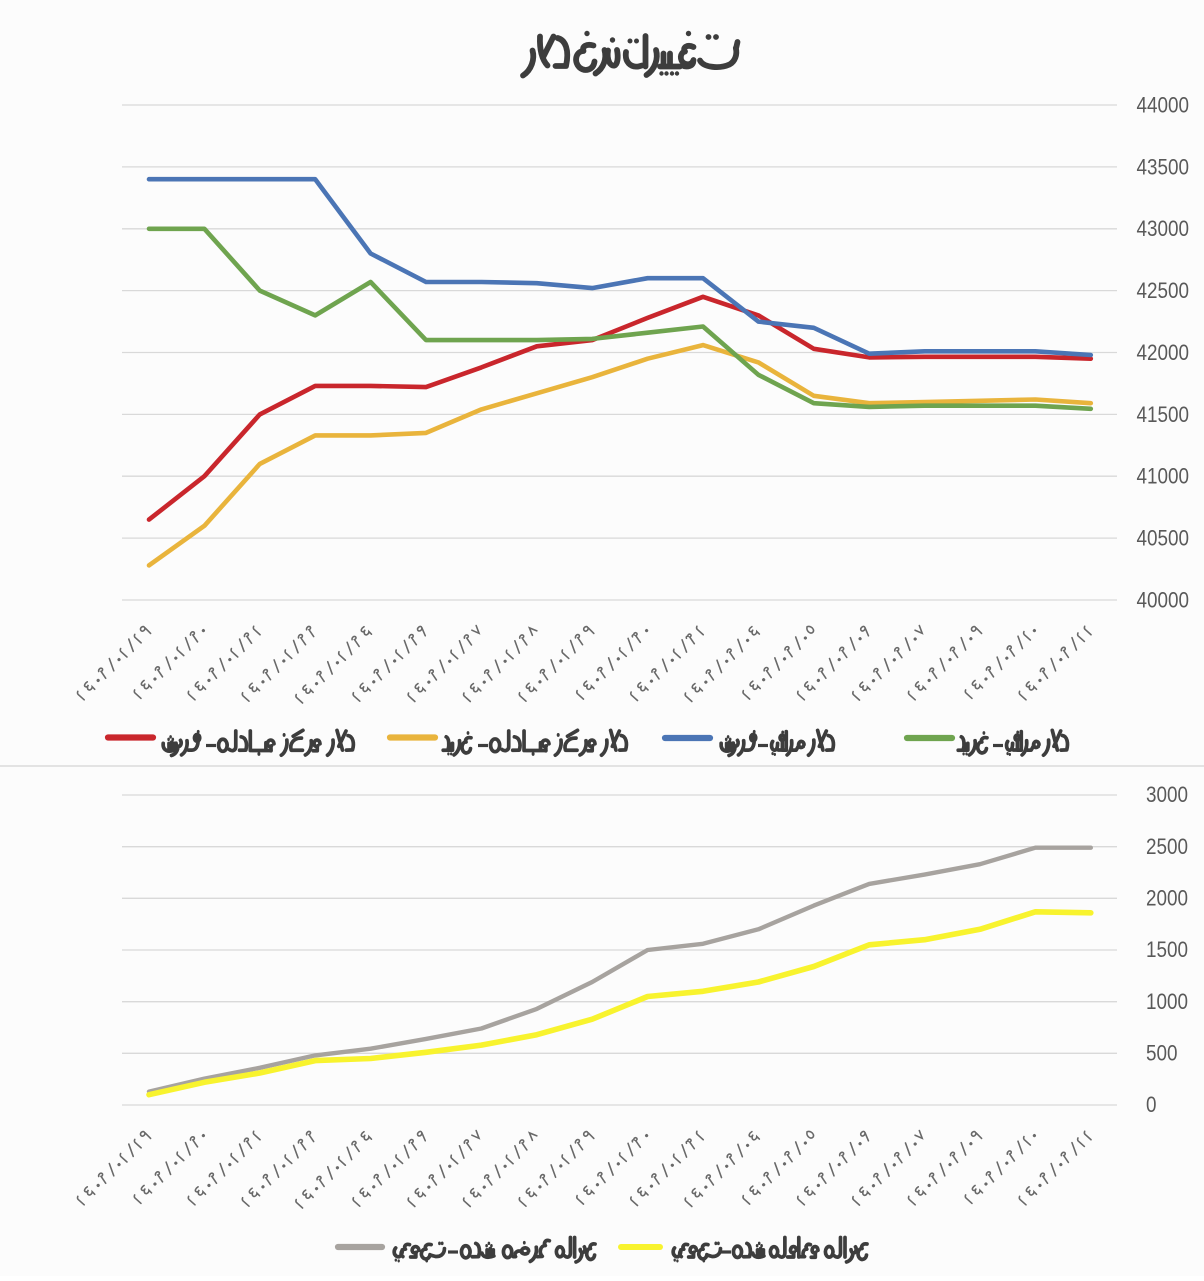 This screenshot has height=1281, width=1204. I want to click on svg-text: 0, so click(1151, 1104).